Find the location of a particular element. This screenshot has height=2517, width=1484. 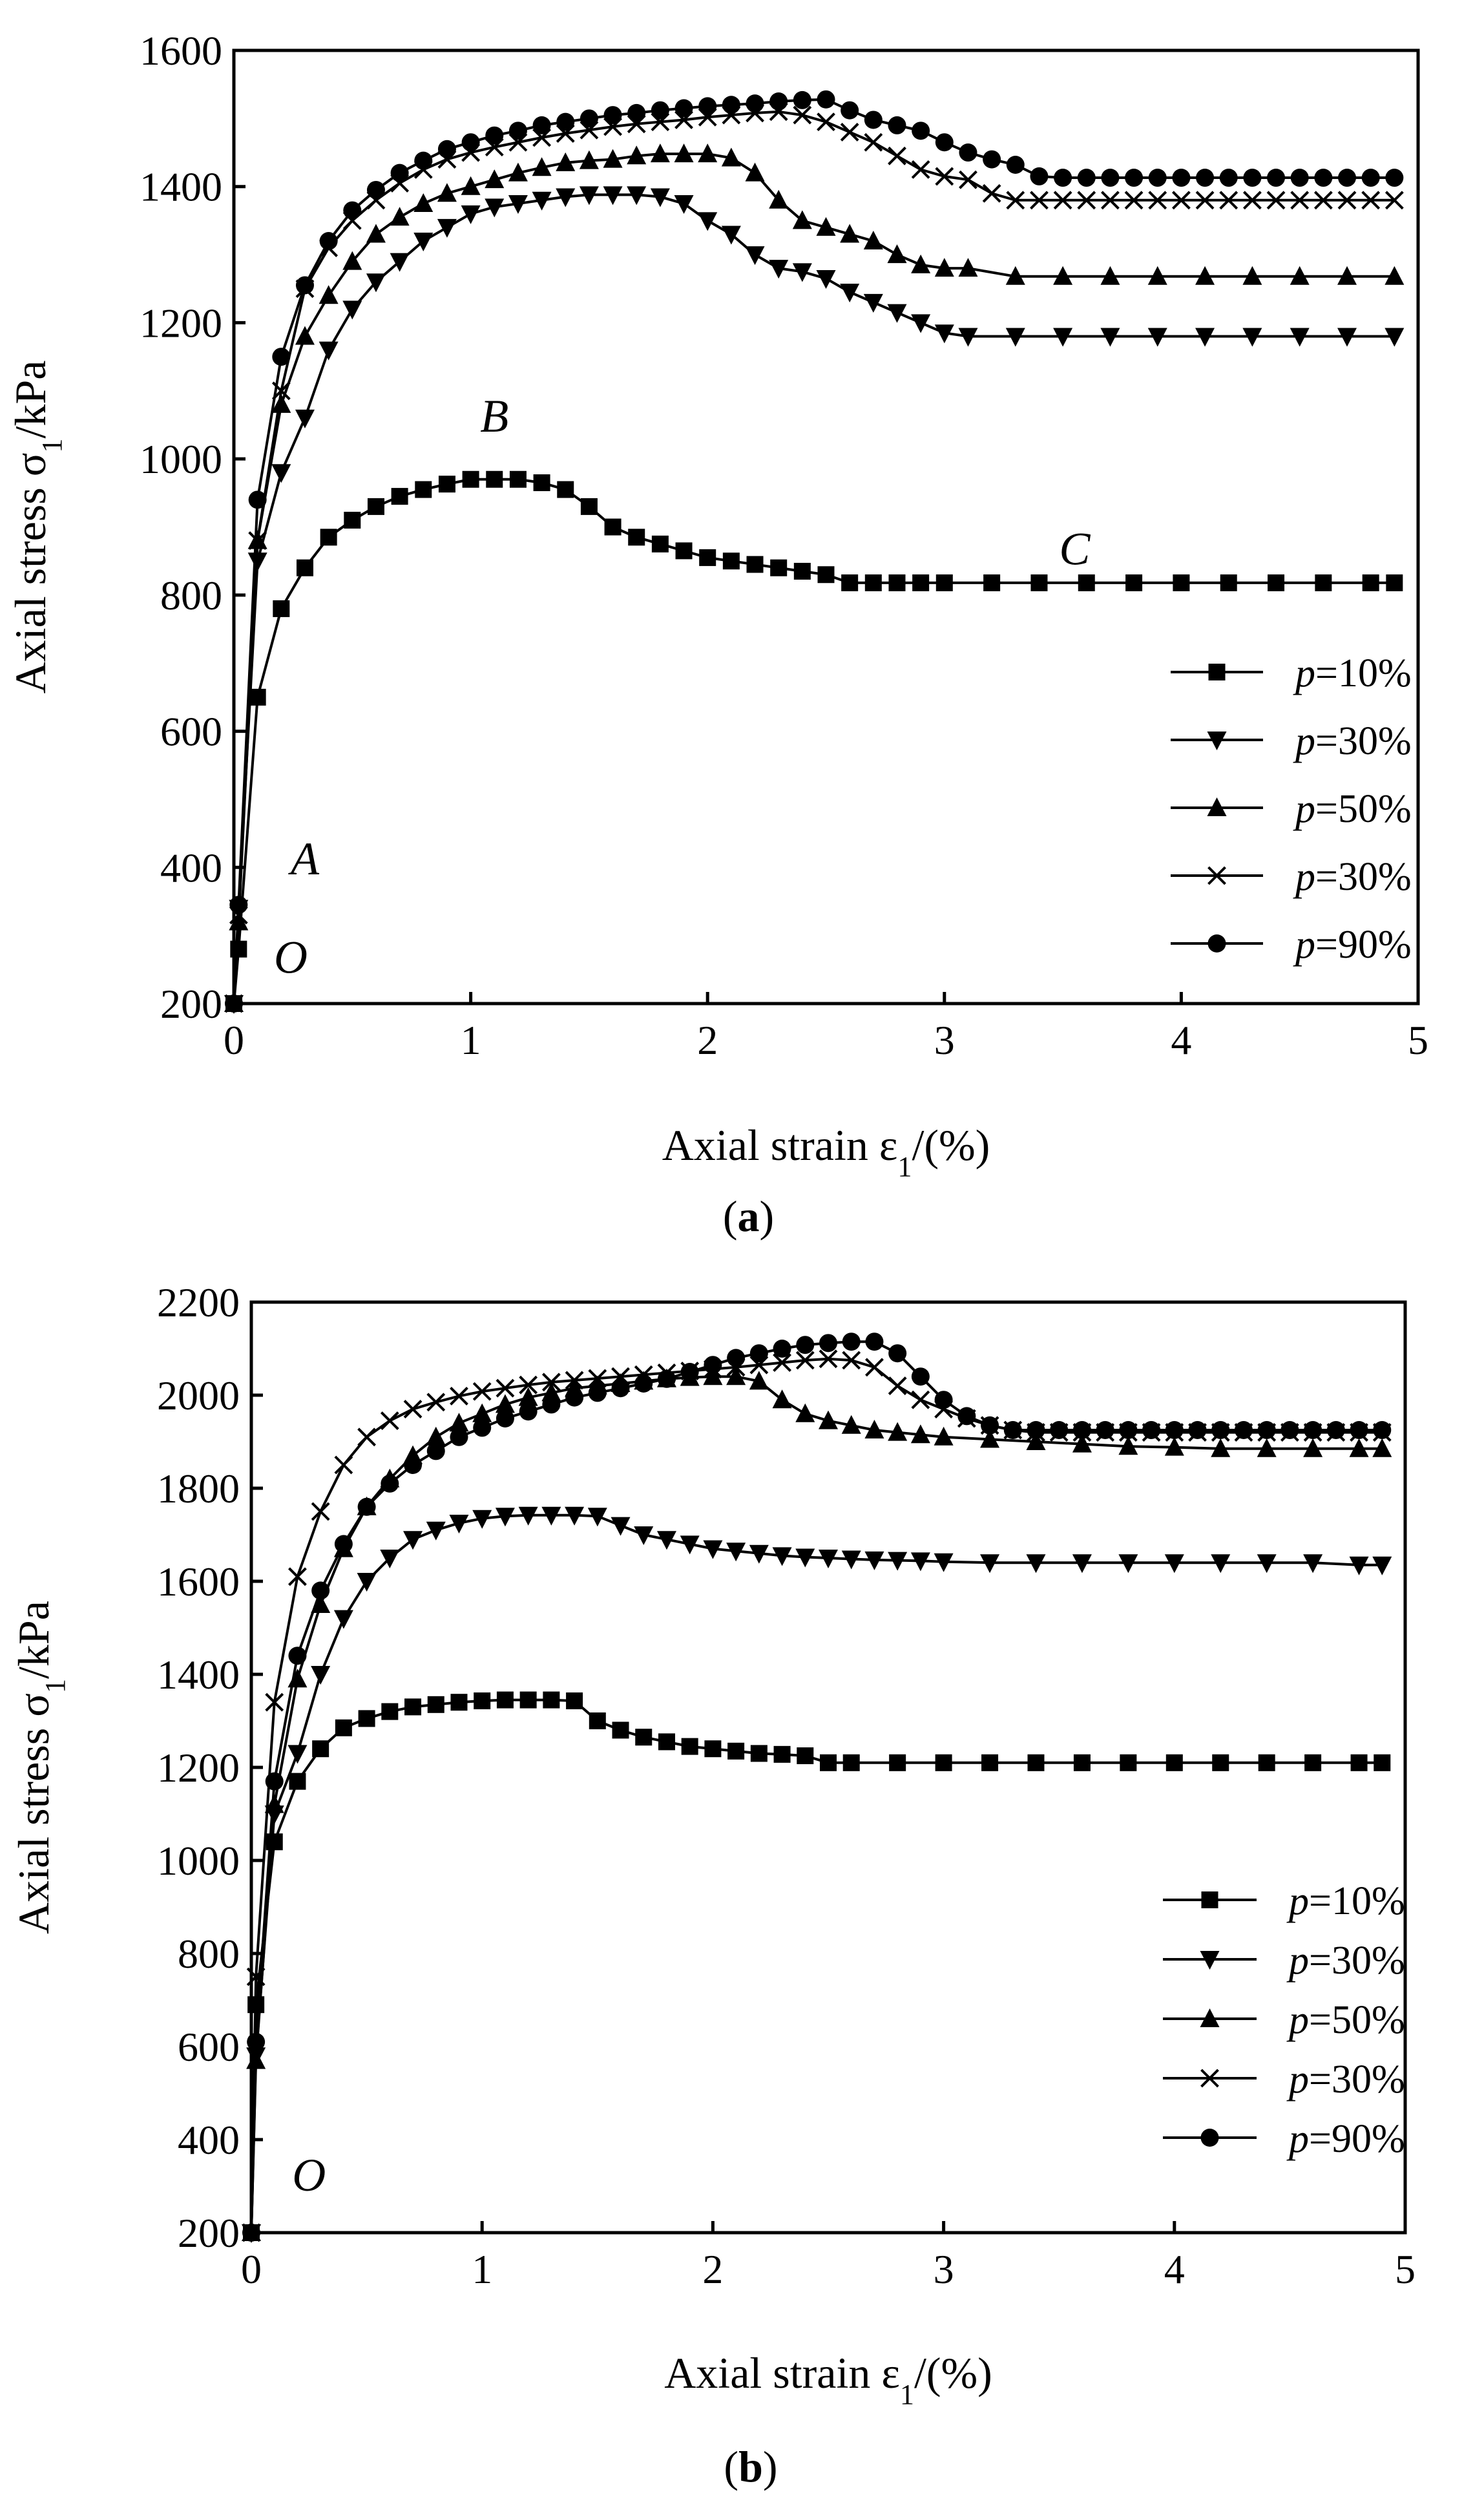

x-tick-label: 5 is located at coordinates (1418, 1040).